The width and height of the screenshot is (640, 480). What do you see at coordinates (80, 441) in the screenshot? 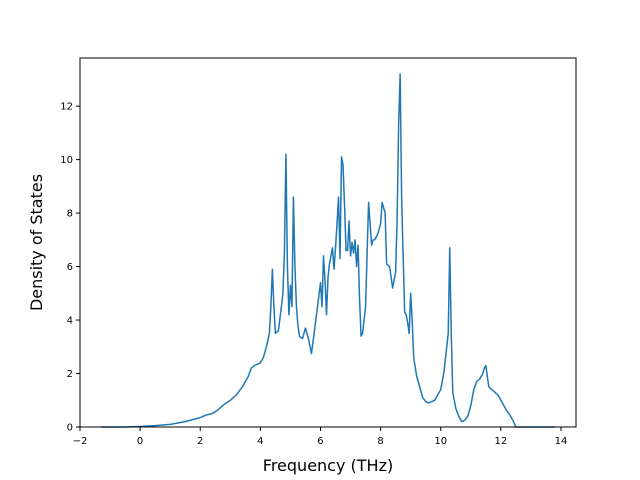
I see `x-tick-label-0: −2` at bounding box center [80, 441].